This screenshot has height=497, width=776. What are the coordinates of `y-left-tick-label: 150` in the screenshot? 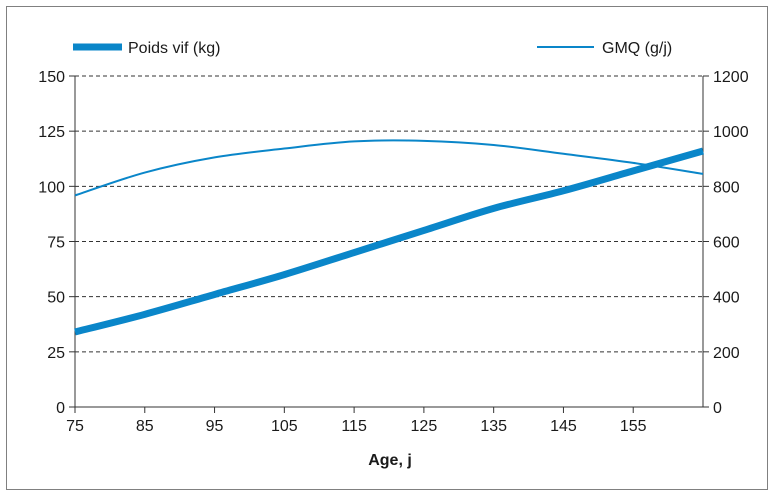 It's located at (51, 77).